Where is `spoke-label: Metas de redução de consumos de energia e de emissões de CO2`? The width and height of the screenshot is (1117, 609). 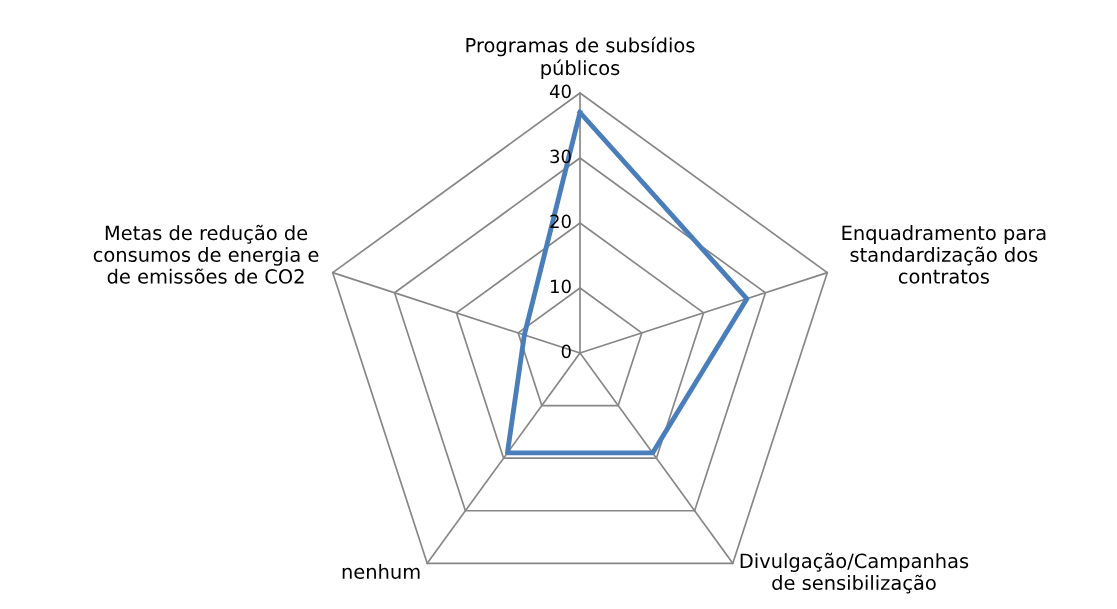 spoke-label: Metas de redução de consumos de energia e de emissões de CO2 is located at coordinates (206, 254).